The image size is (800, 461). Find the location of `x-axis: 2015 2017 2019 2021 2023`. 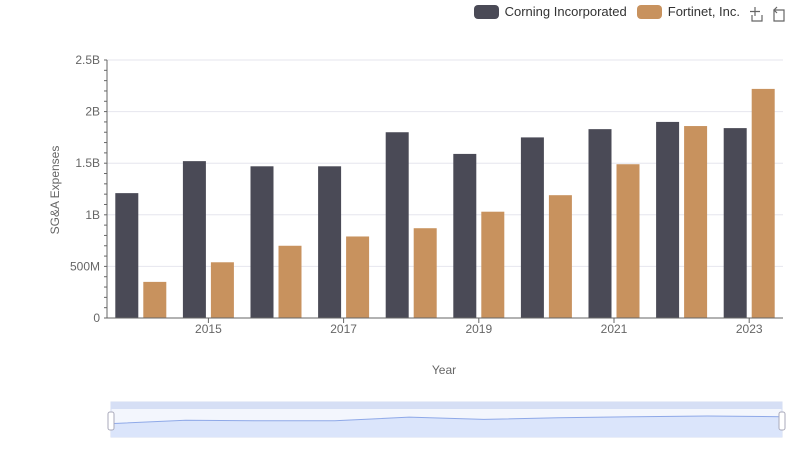

x-axis: 2015 2017 2019 2021 2023 is located at coordinates (445, 326).